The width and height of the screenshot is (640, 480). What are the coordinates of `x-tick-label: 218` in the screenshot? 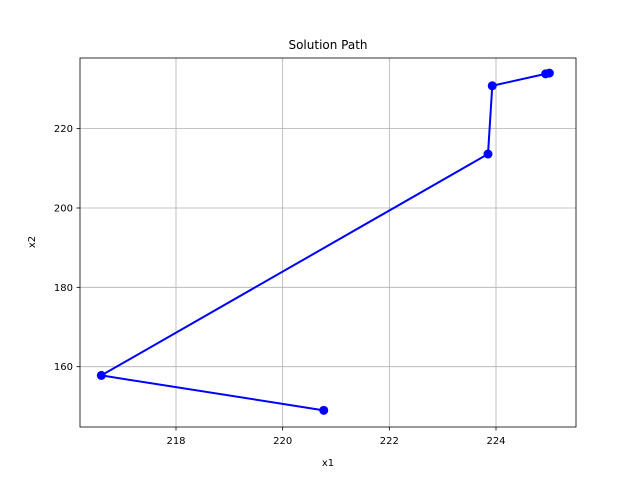 It's located at (175, 441).